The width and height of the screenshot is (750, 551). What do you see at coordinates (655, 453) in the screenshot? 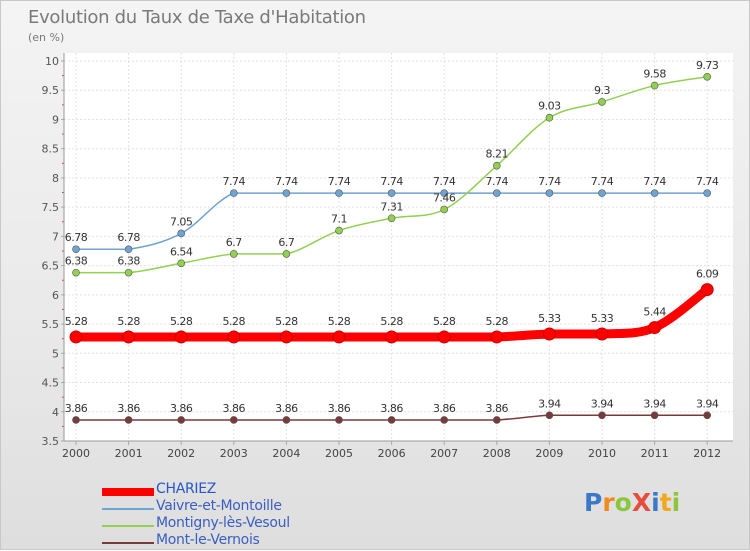
I see `x-tick-label: 2011` at bounding box center [655, 453].